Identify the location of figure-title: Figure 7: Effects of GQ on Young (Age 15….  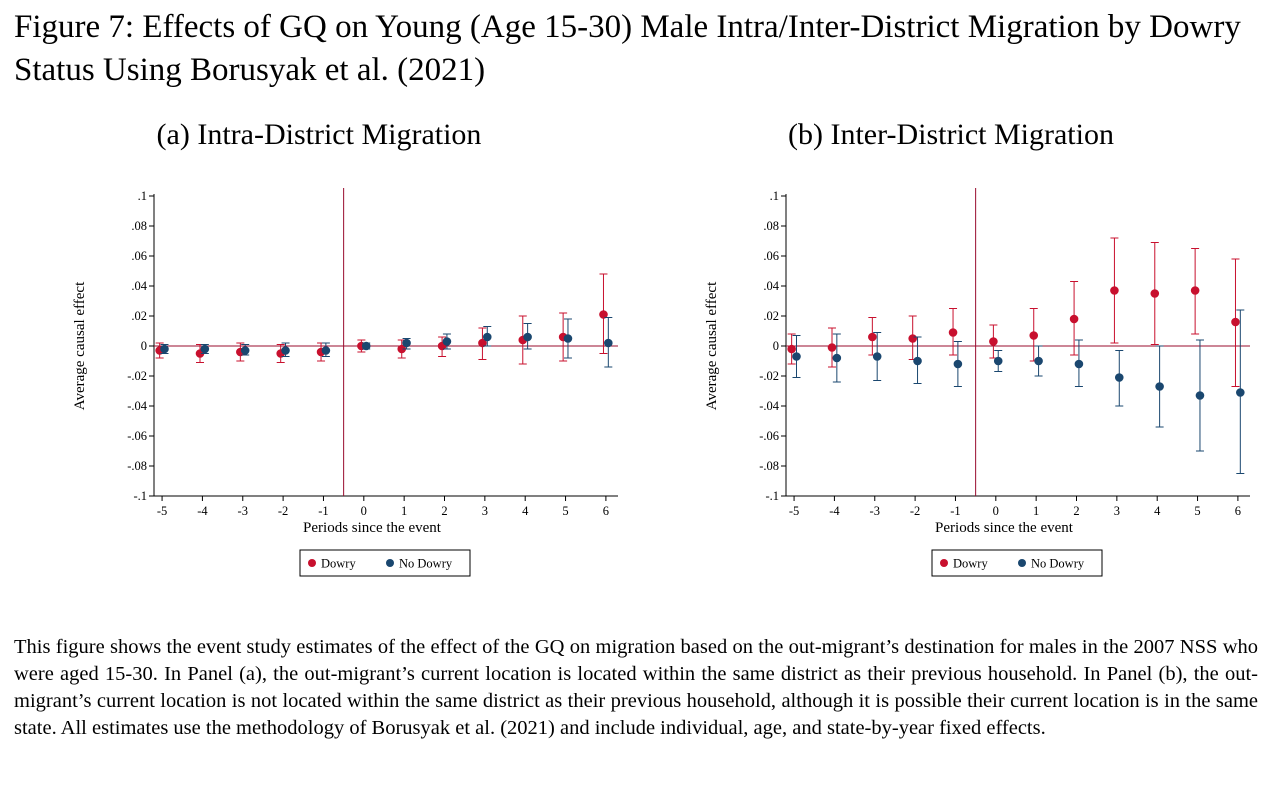
(627, 48).